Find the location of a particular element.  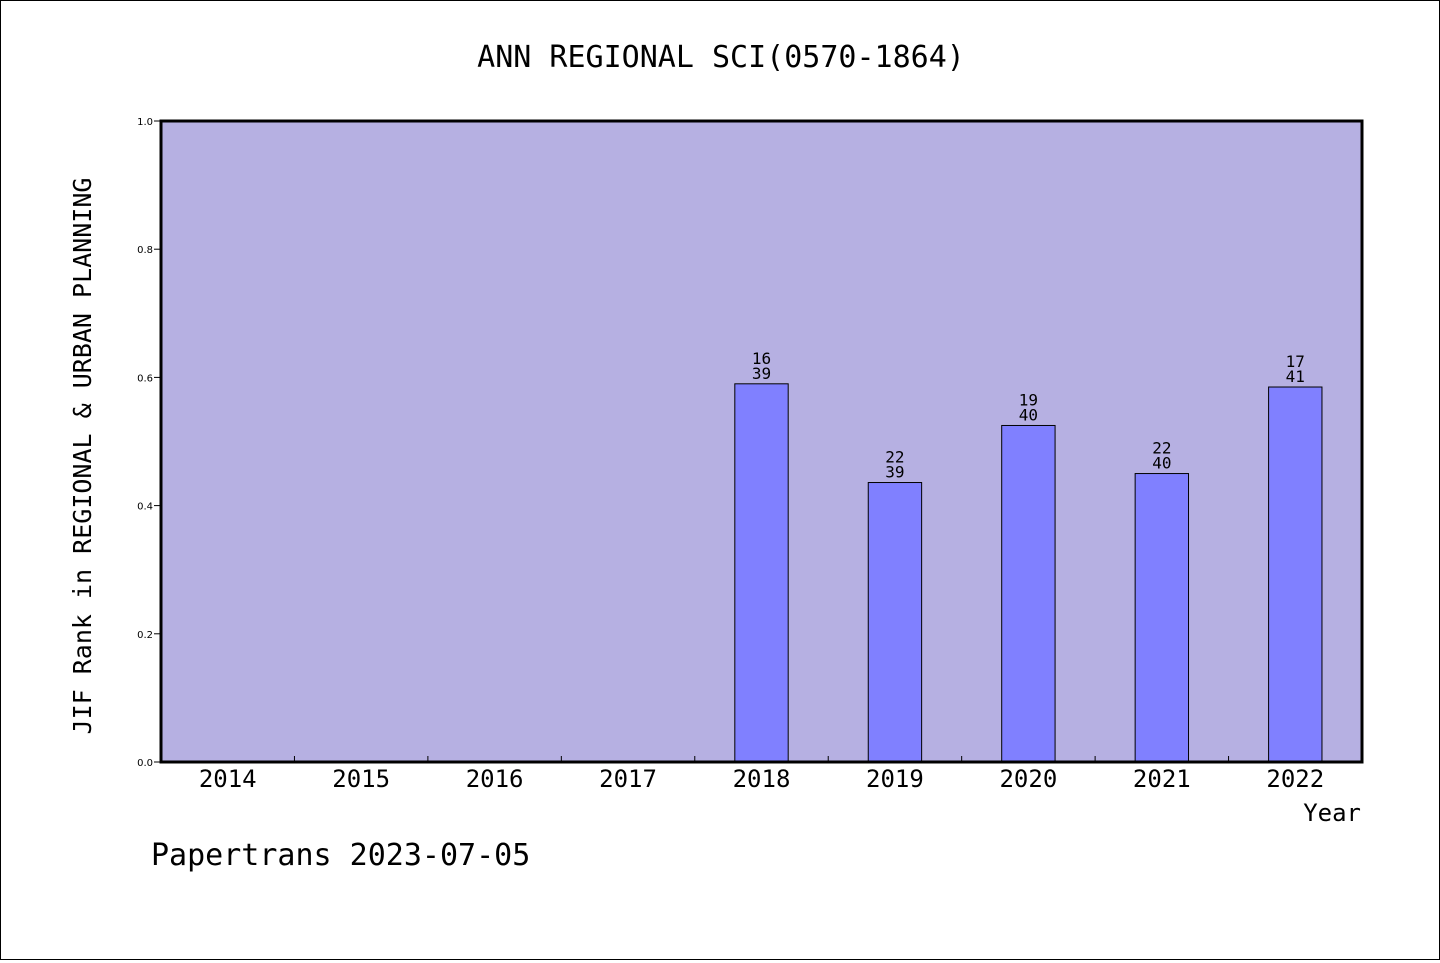

footer-text: Papertrans 2023-07-05 is located at coordinates (340, 855).